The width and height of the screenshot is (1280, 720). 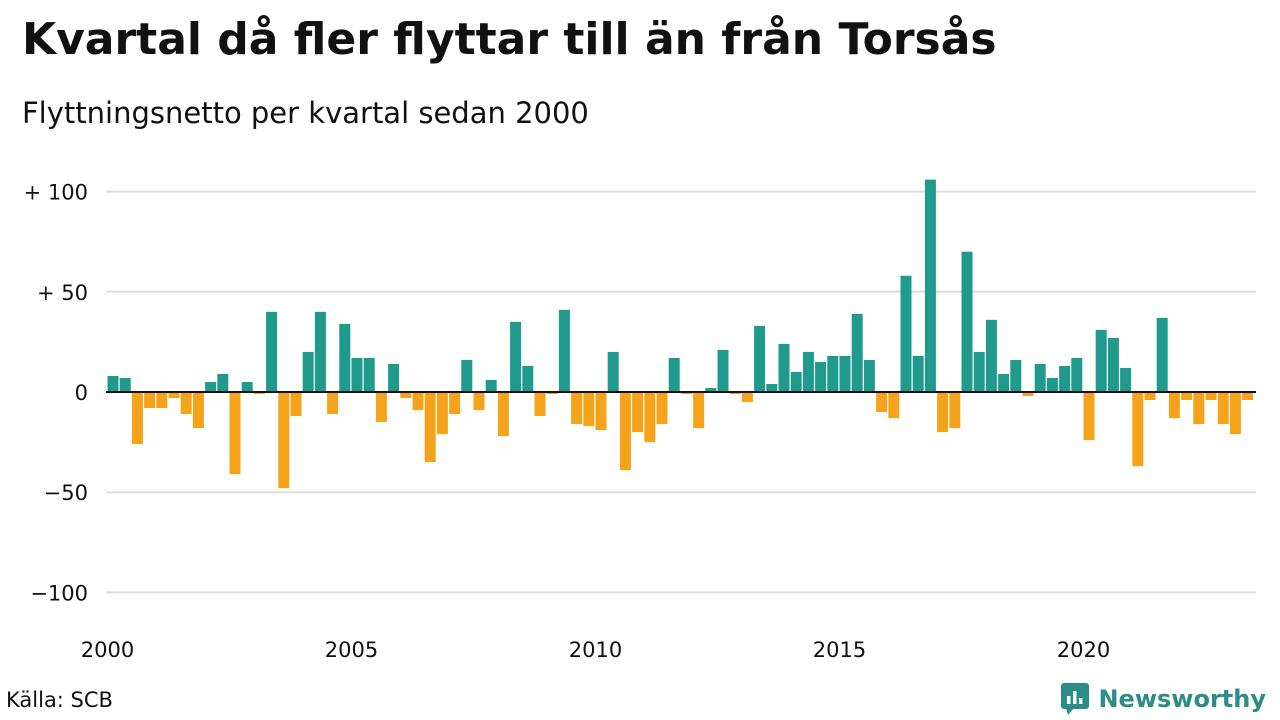 What do you see at coordinates (107, 650) in the screenshot?
I see `x-tick-label: 2000` at bounding box center [107, 650].